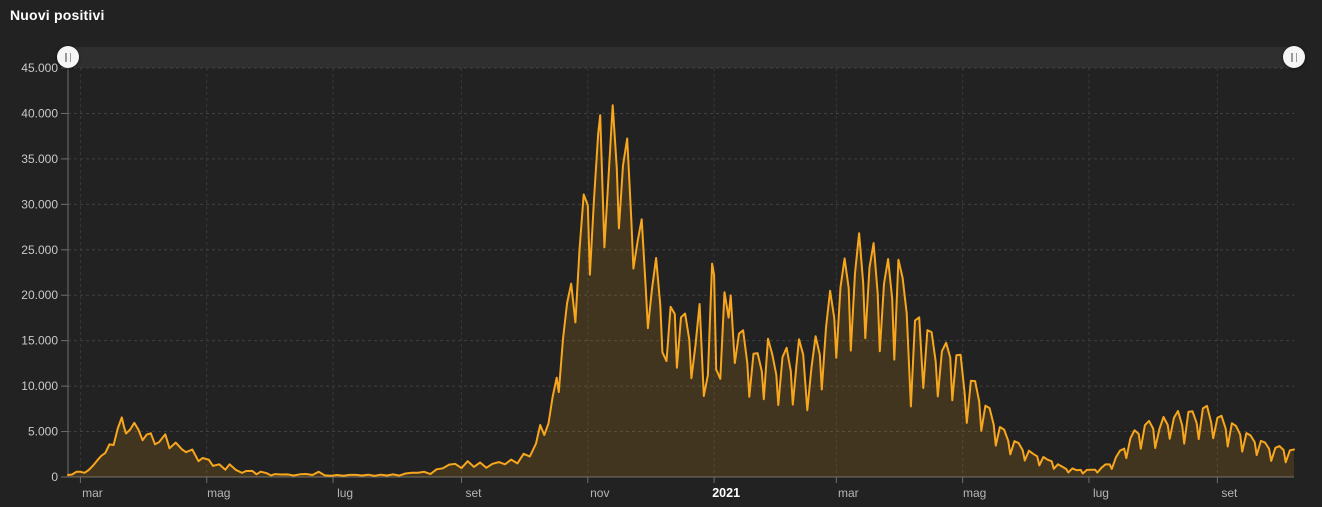 This screenshot has height=507, width=1322. I want to click on range-slider-handle-left, so click(68, 57).